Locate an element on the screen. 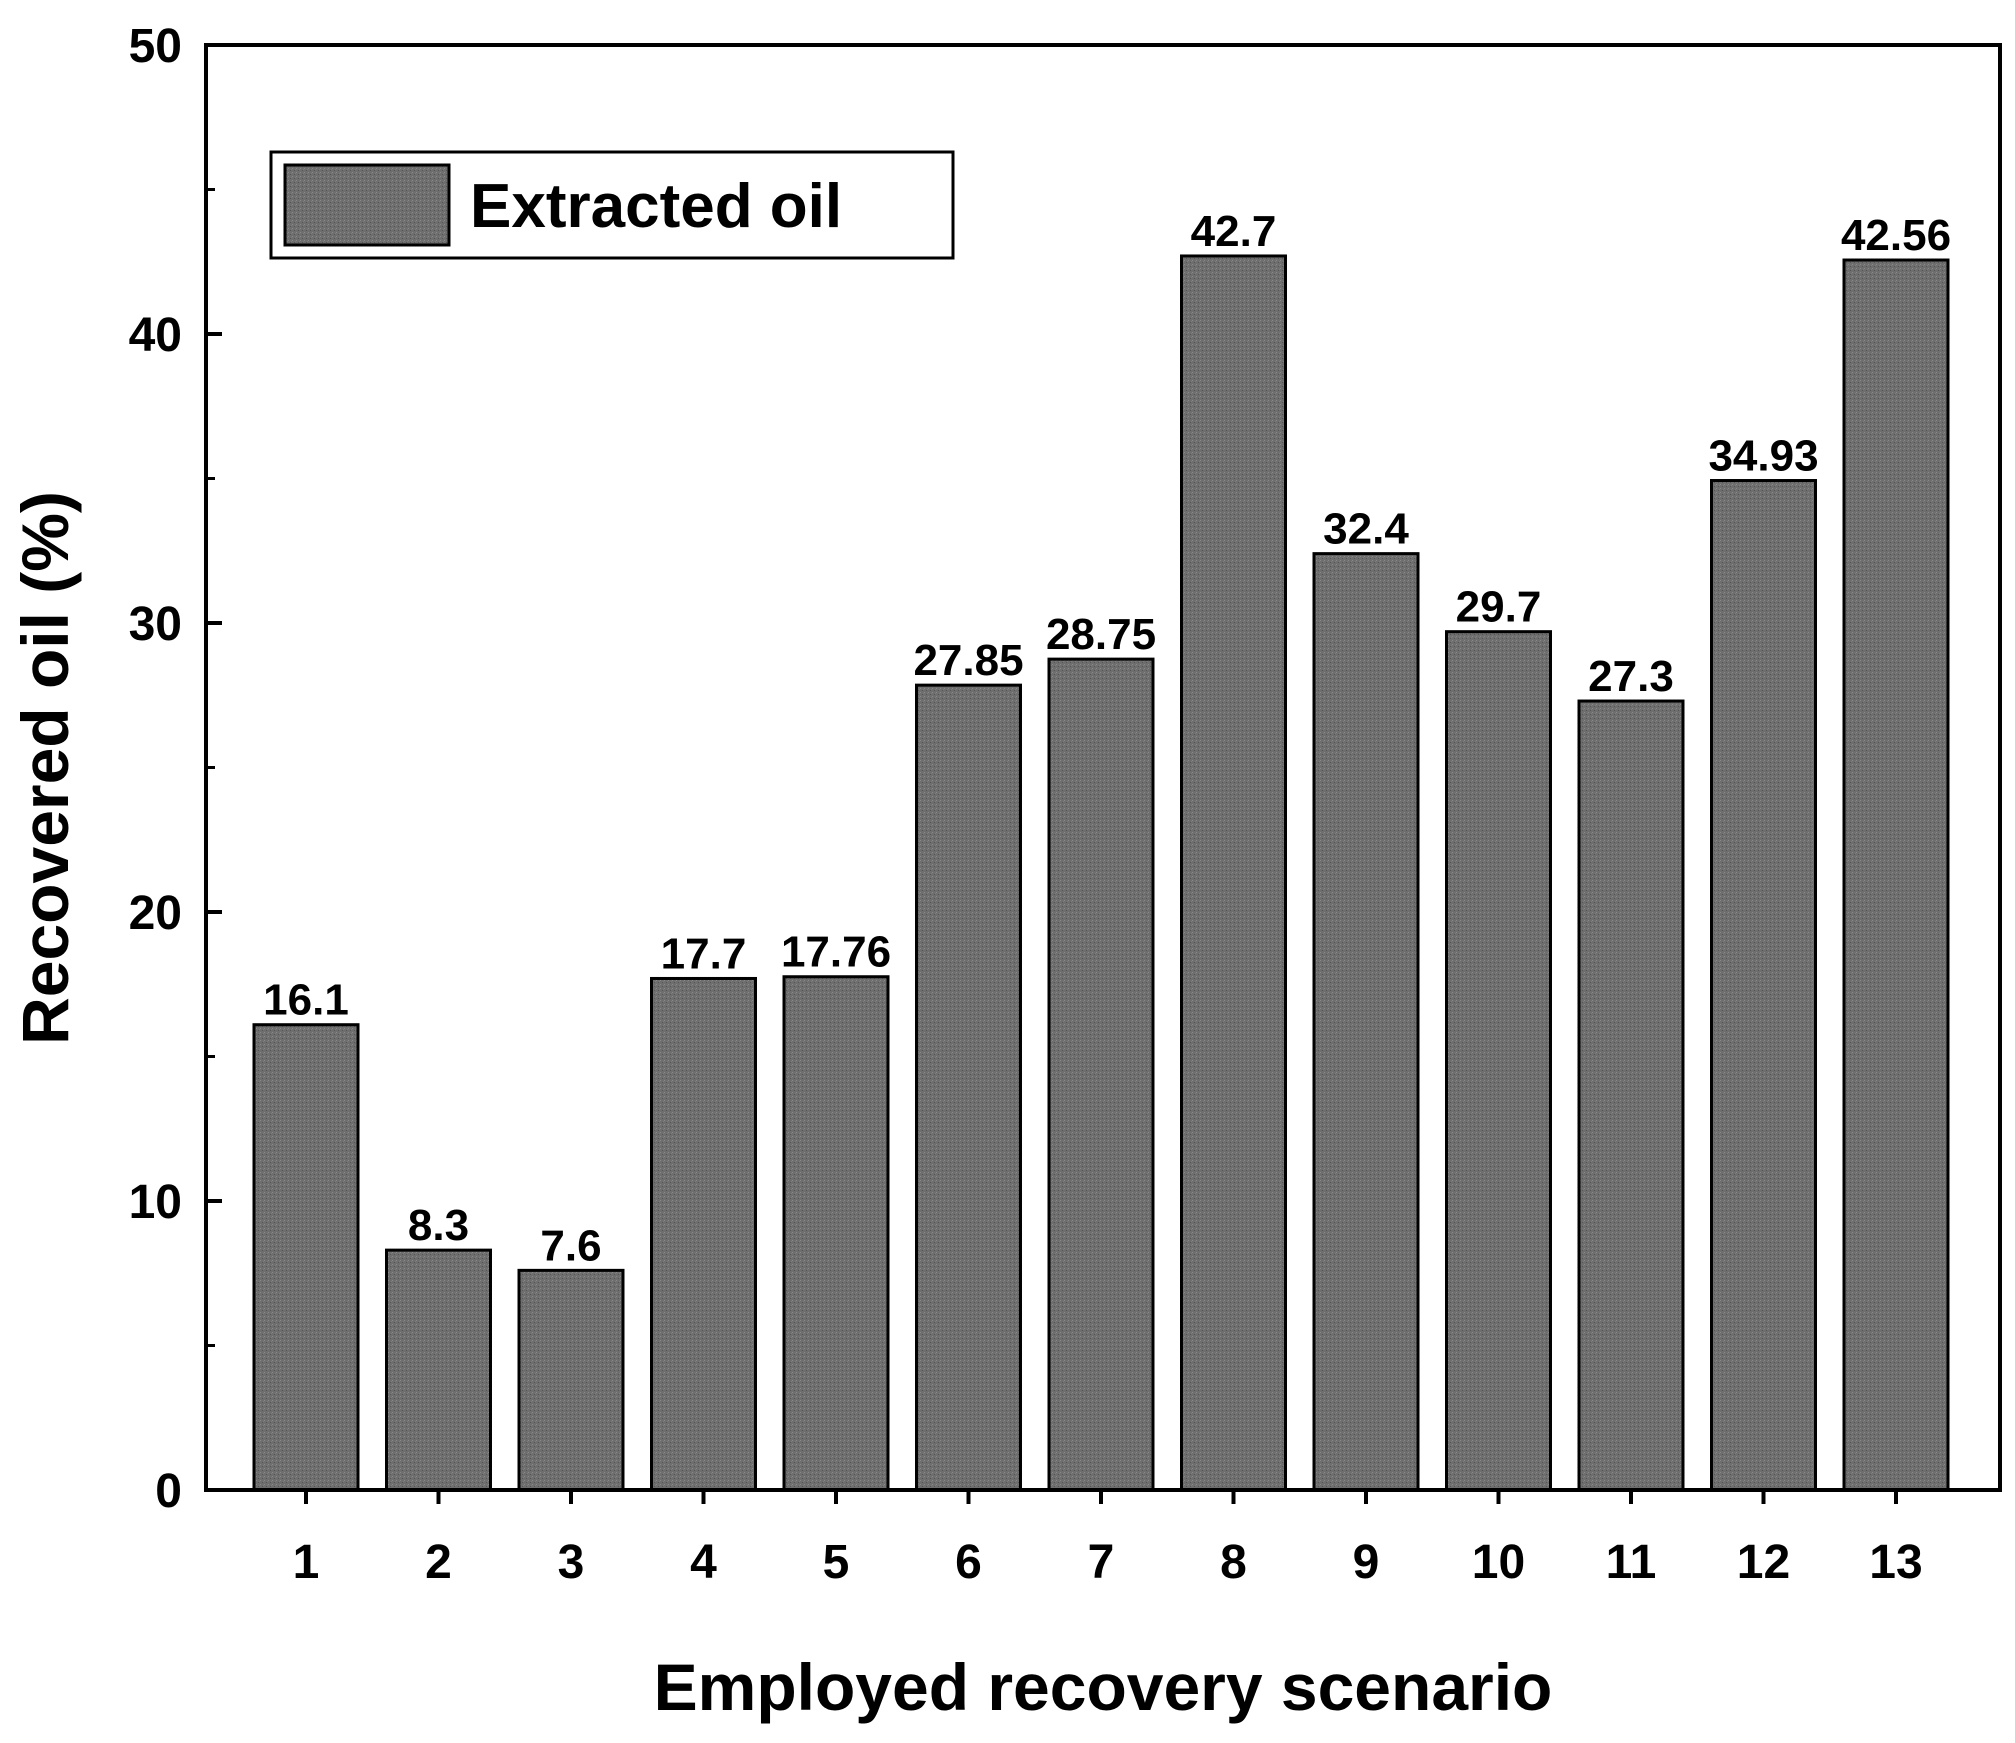 The width and height of the screenshot is (2015, 1743). y-tick-label: 50 is located at coordinates (155, 46).